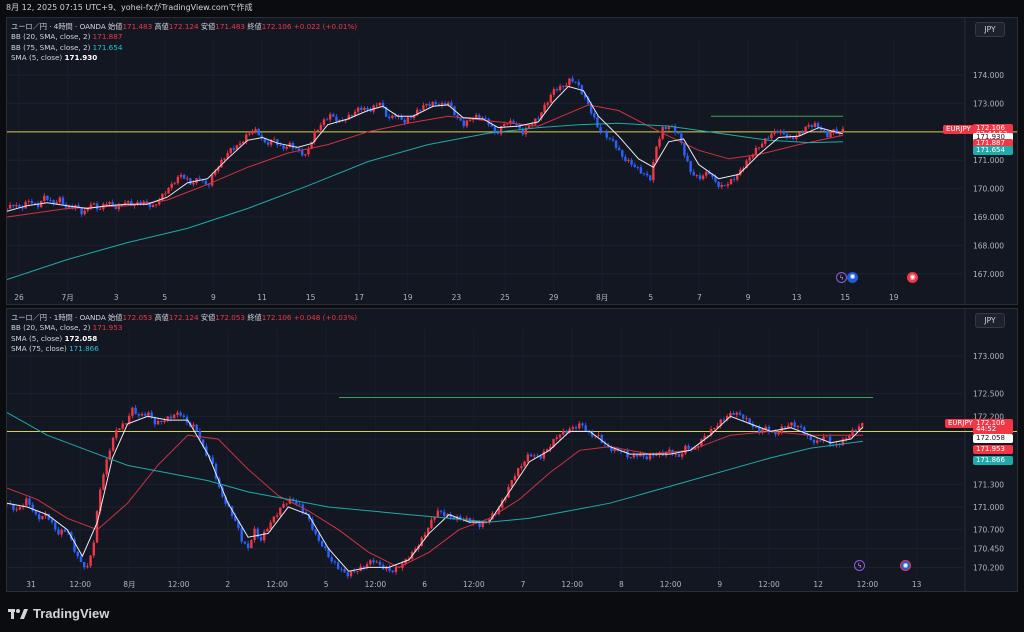 Image resolution: width=1024 pixels, height=632 pixels. Describe the element at coordinates (18, 614) in the screenshot. I see `tradingview-logo-icon` at that location.